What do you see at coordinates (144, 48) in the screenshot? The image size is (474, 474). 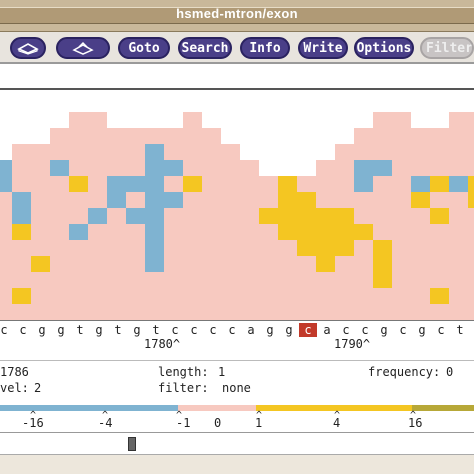 I see `goto-button: Goto` at bounding box center [144, 48].